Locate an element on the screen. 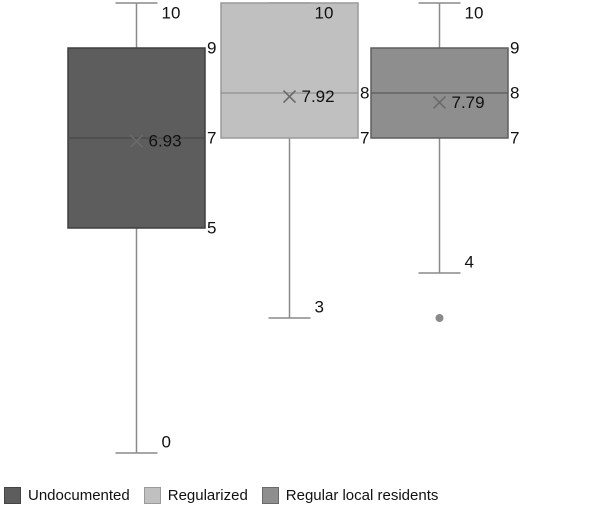  label-q1-undocumented: 5 is located at coordinates (211, 227).